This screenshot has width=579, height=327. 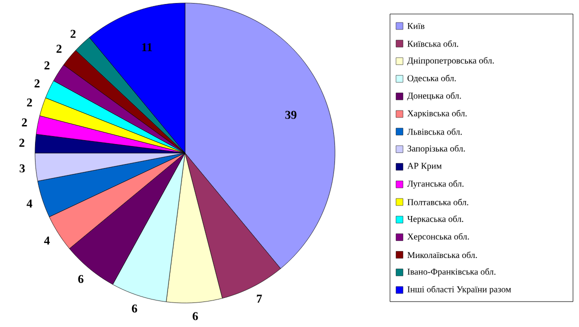 I want to click on legend-label: Луганська обл., so click(x=435, y=184).